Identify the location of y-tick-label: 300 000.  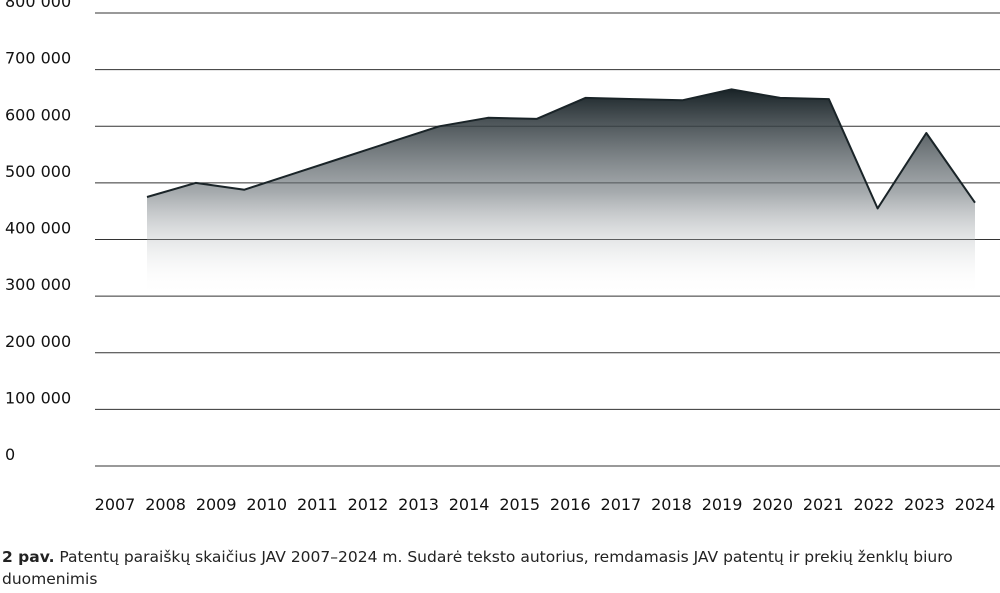
(38, 284).